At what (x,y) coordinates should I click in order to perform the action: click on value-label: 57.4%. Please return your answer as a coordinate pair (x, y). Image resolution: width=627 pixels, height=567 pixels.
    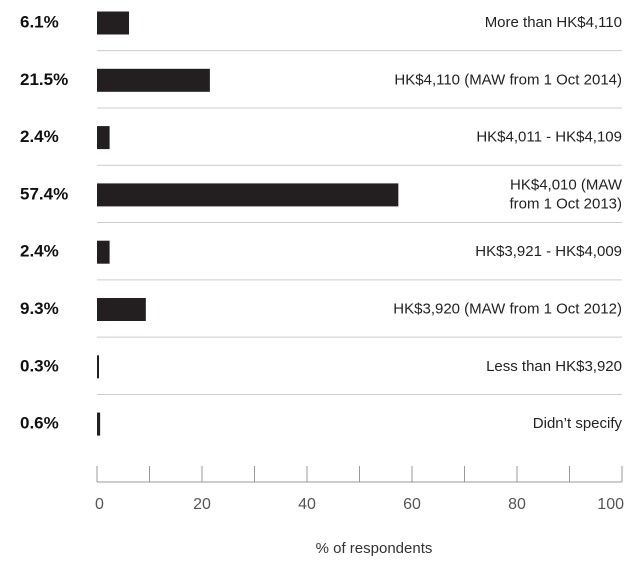
    Looking at the image, I should click on (44, 193).